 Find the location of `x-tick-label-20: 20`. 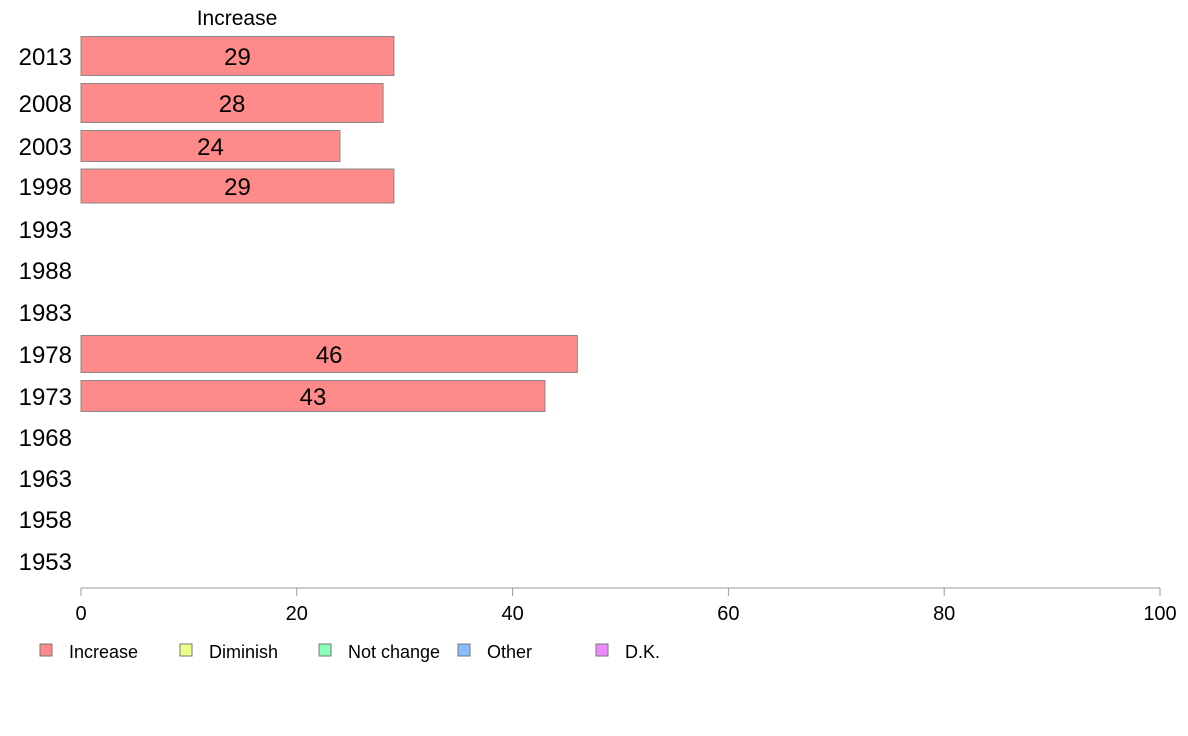

x-tick-label-20: 20 is located at coordinates (297, 614).